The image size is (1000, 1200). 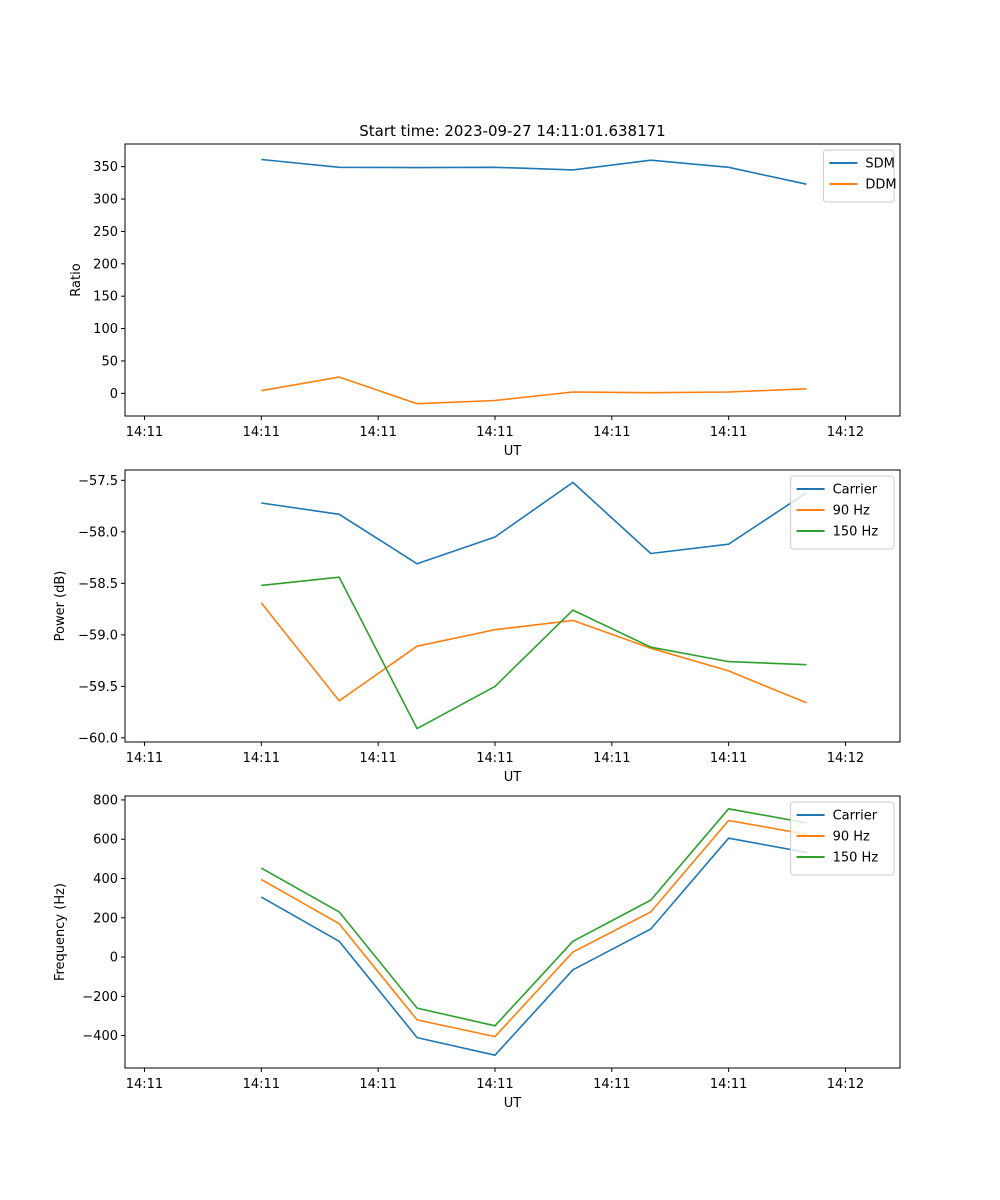 I want to click on y-tick-label: 50, so click(x=109, y=361).